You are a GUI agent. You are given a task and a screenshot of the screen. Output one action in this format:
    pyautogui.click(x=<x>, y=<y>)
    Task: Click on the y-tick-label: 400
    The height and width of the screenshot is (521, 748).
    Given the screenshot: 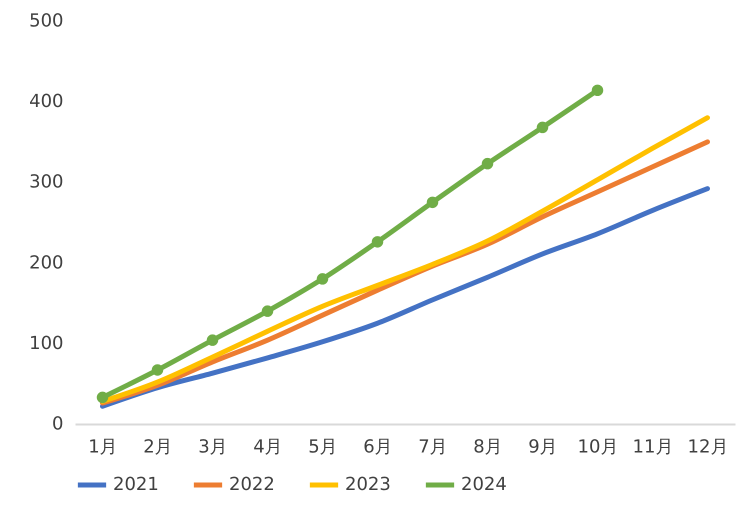 What is the action you would take?
    pyautogui.click(x=46, y=101)
    